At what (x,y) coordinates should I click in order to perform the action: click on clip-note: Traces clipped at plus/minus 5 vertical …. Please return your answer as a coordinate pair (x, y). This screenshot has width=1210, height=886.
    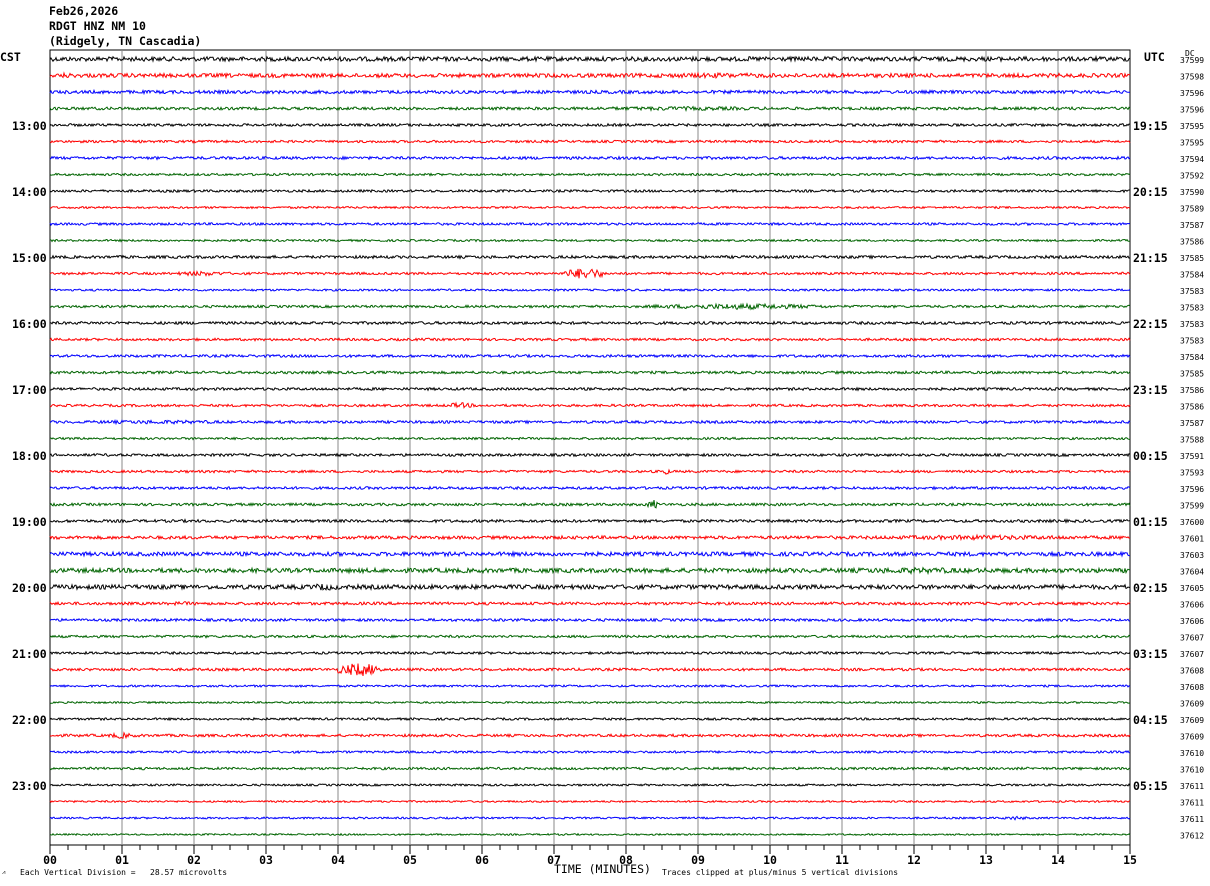
    Looking at the image, I should click on (780, 872).